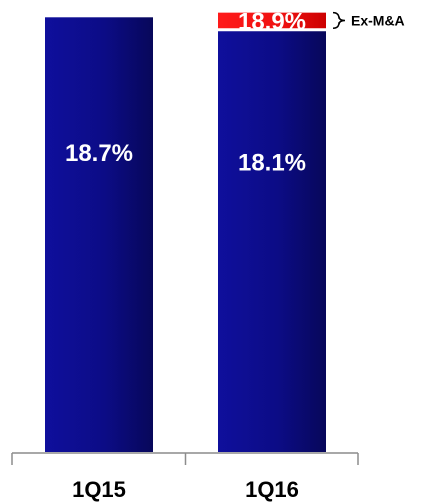 The width and height of the screenshot is (441, 503). I want to click on data-label-1q16-series-2: 18.9%, so click(272, 21).